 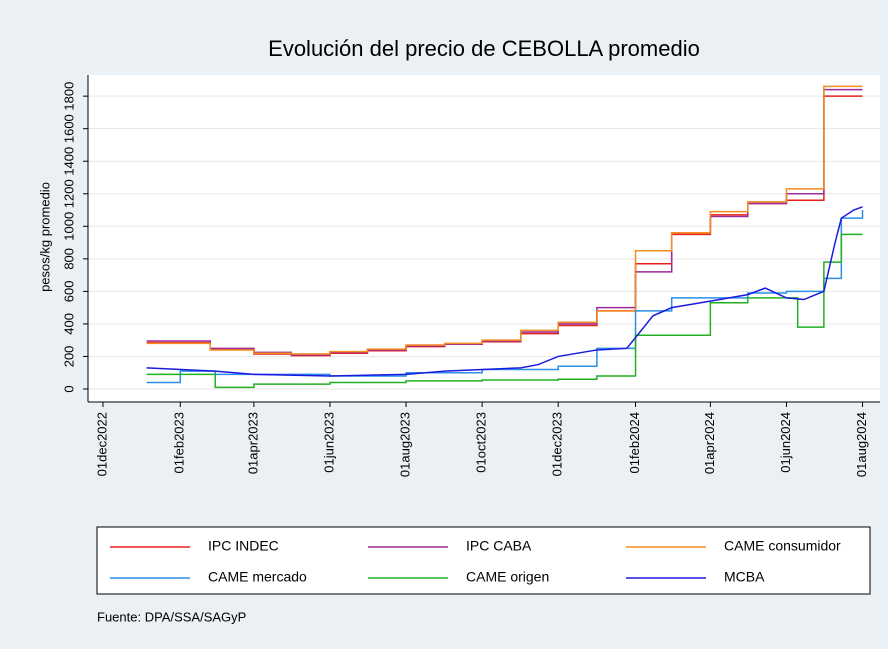 What do you see at coordinates (484, 48) in the screenshot?
I see `chart-title: Evolución del precio de CEBOLLA promedio` at bounding box center [484, 48].